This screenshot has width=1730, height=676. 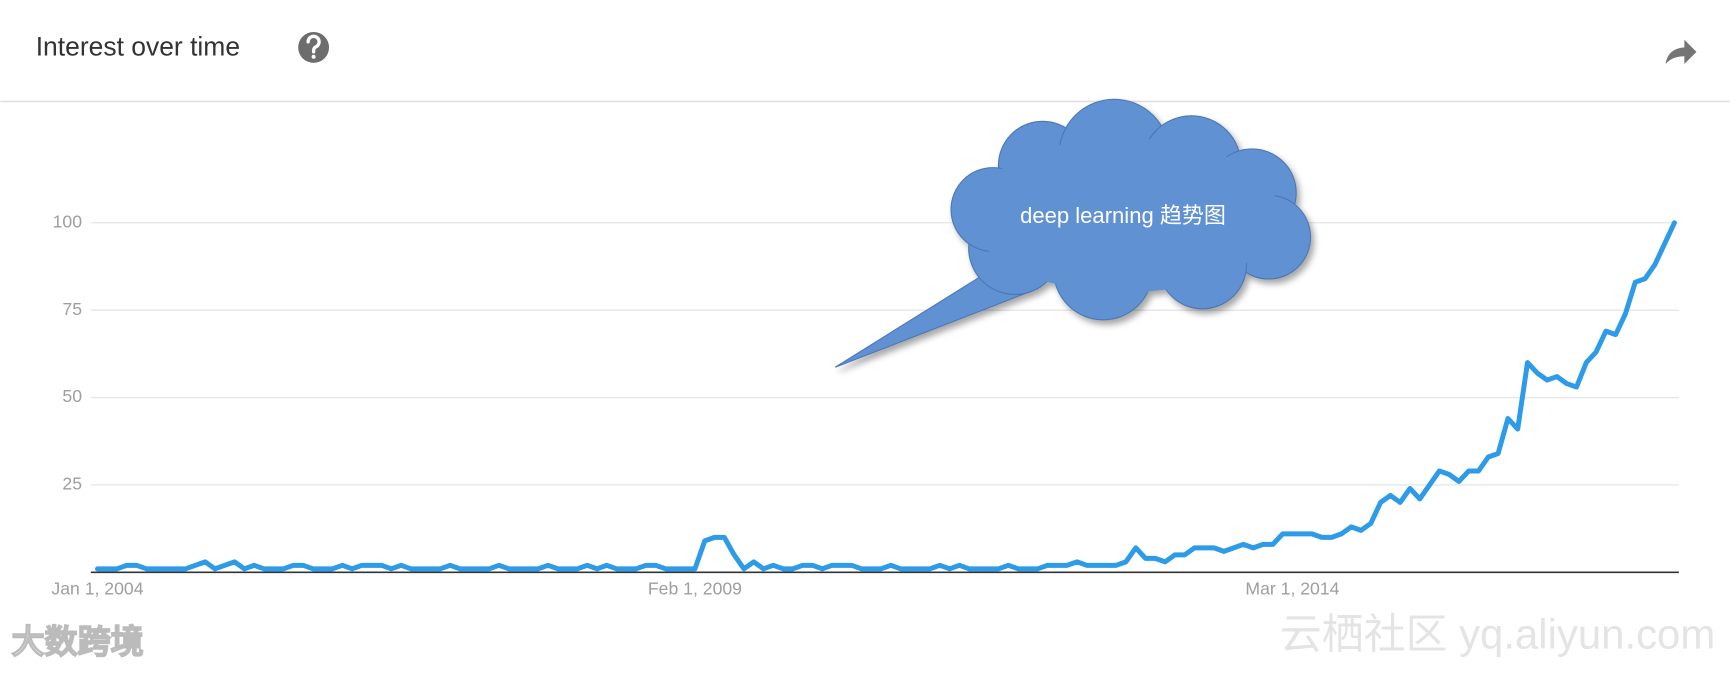 I want to click on card-title: Interest over time, so click(x=138, y=47).